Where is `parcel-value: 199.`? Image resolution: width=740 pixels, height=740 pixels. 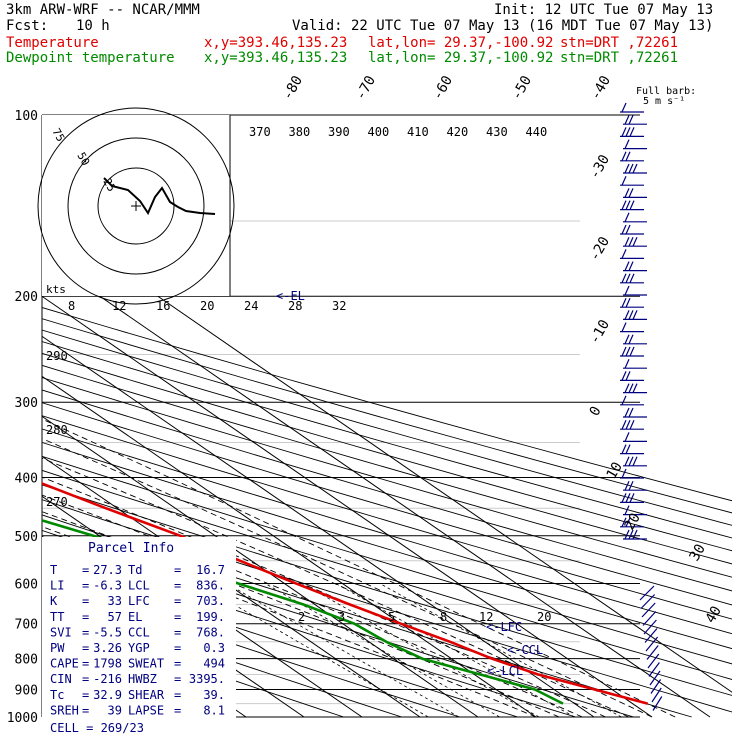
parcel-value: 199. is located at coordinates (210, 617).